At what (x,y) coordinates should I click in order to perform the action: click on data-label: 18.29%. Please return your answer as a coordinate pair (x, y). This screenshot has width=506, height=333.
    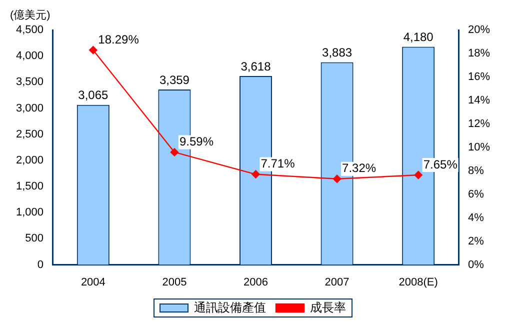
    Looking at the image, I should click on (119, 39).